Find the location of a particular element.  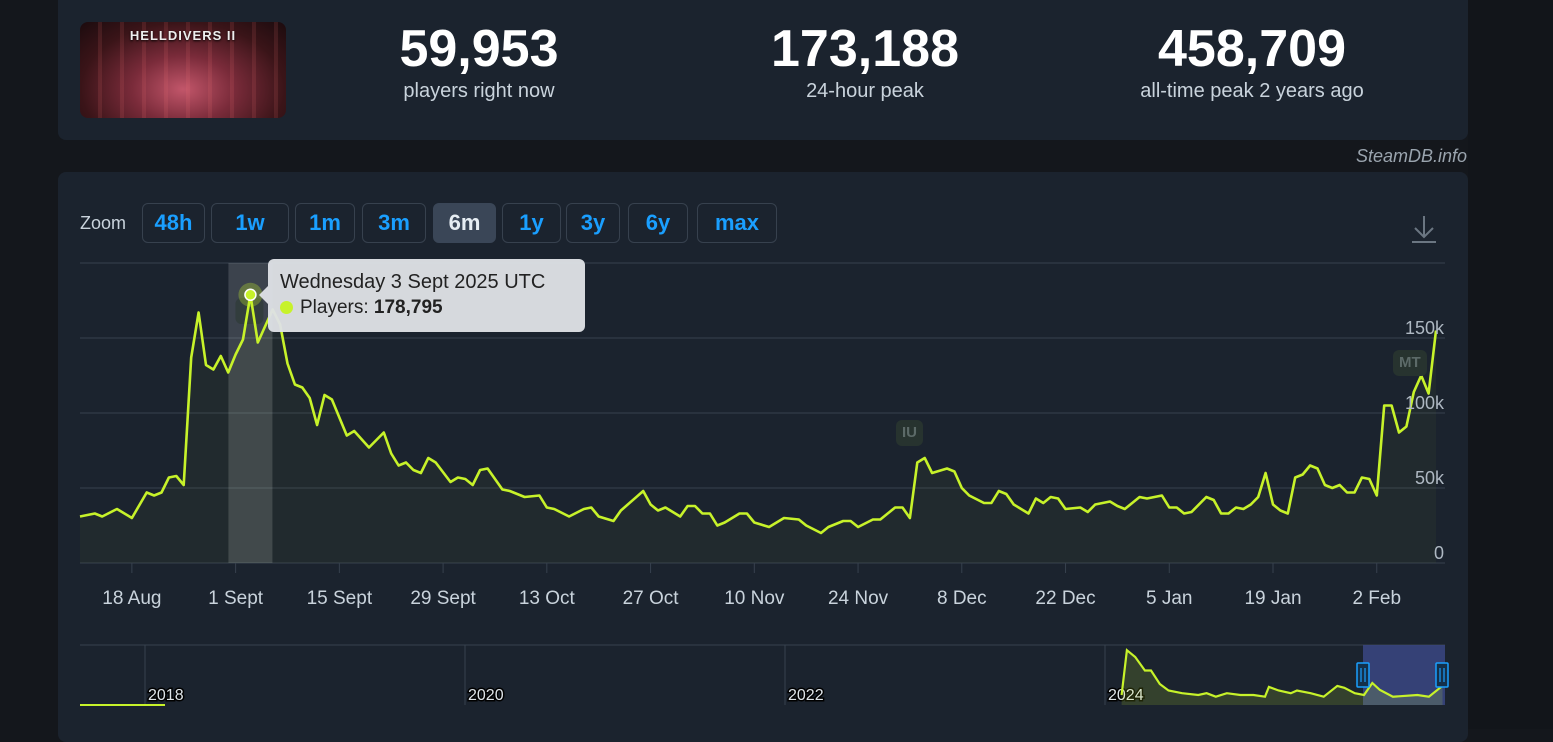

navigator-right-handle is located at coordinates (1442, 675).